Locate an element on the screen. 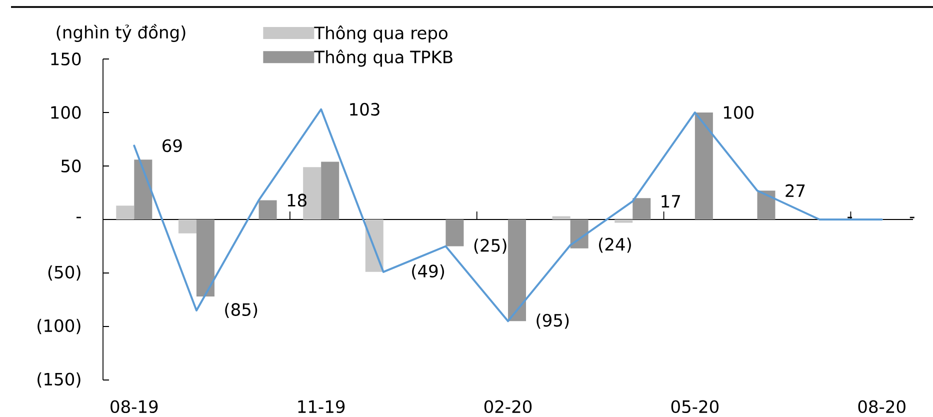  y-tick-label: 150 is located at coordinates (66, 59).